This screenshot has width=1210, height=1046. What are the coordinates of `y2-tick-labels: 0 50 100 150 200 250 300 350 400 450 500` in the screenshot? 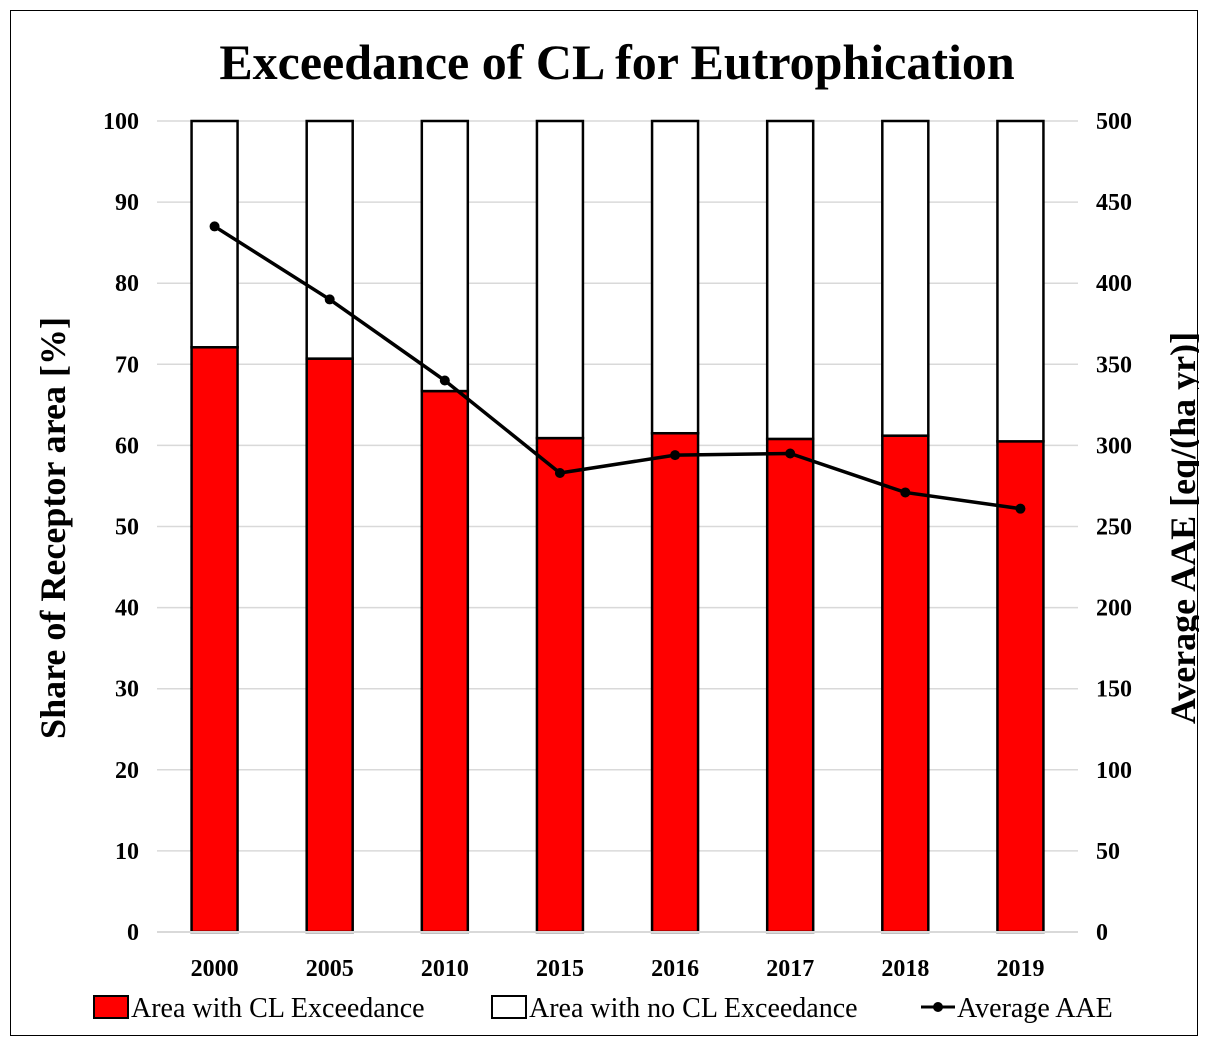 It's located at (1114, 527).